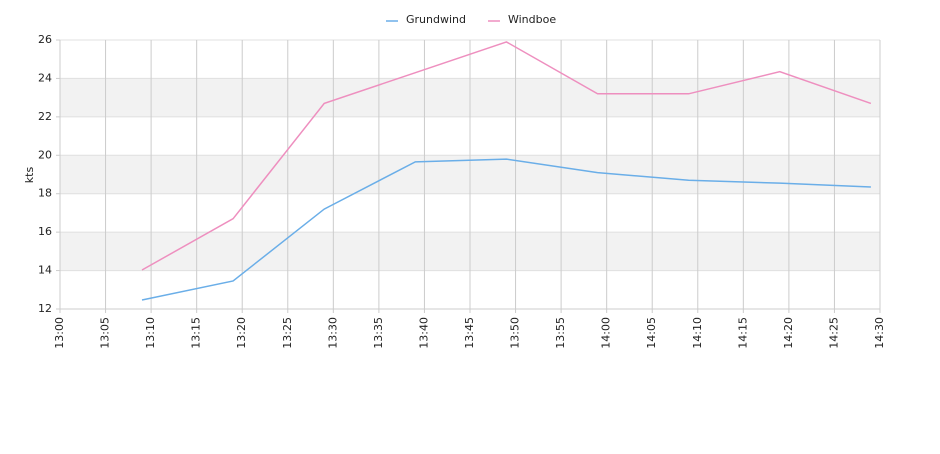 The image size is (940, 454). What do you see at coordinates (105, 333) in the screenshot?
I see `x-tick-label: 13:05` at bounding box center [105, 333].